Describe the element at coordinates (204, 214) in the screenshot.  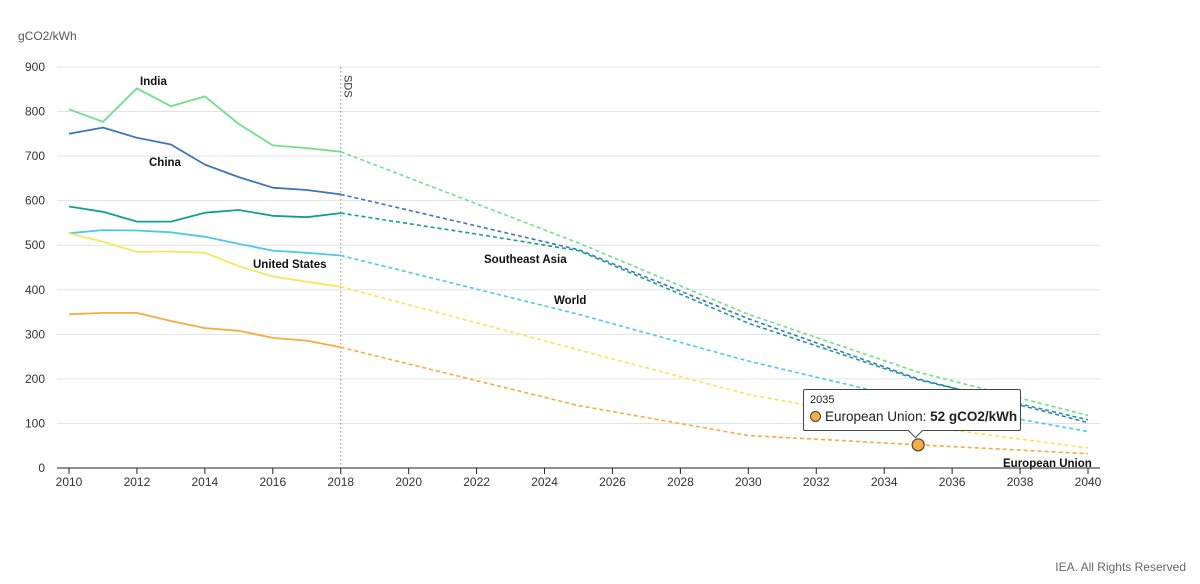
I see `series-line-southeast-asia-historical` at that location.